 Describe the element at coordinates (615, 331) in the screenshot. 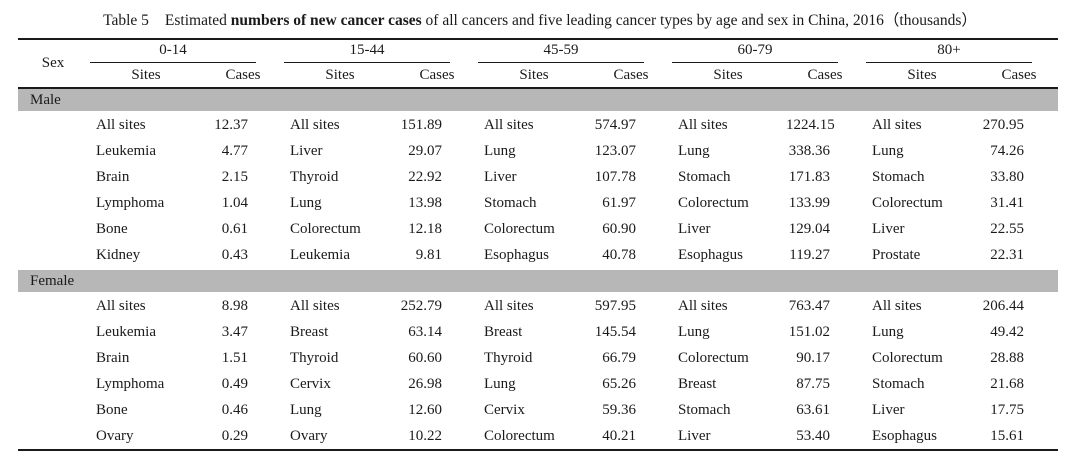

I see `cases-cell: 145.54` at that location.